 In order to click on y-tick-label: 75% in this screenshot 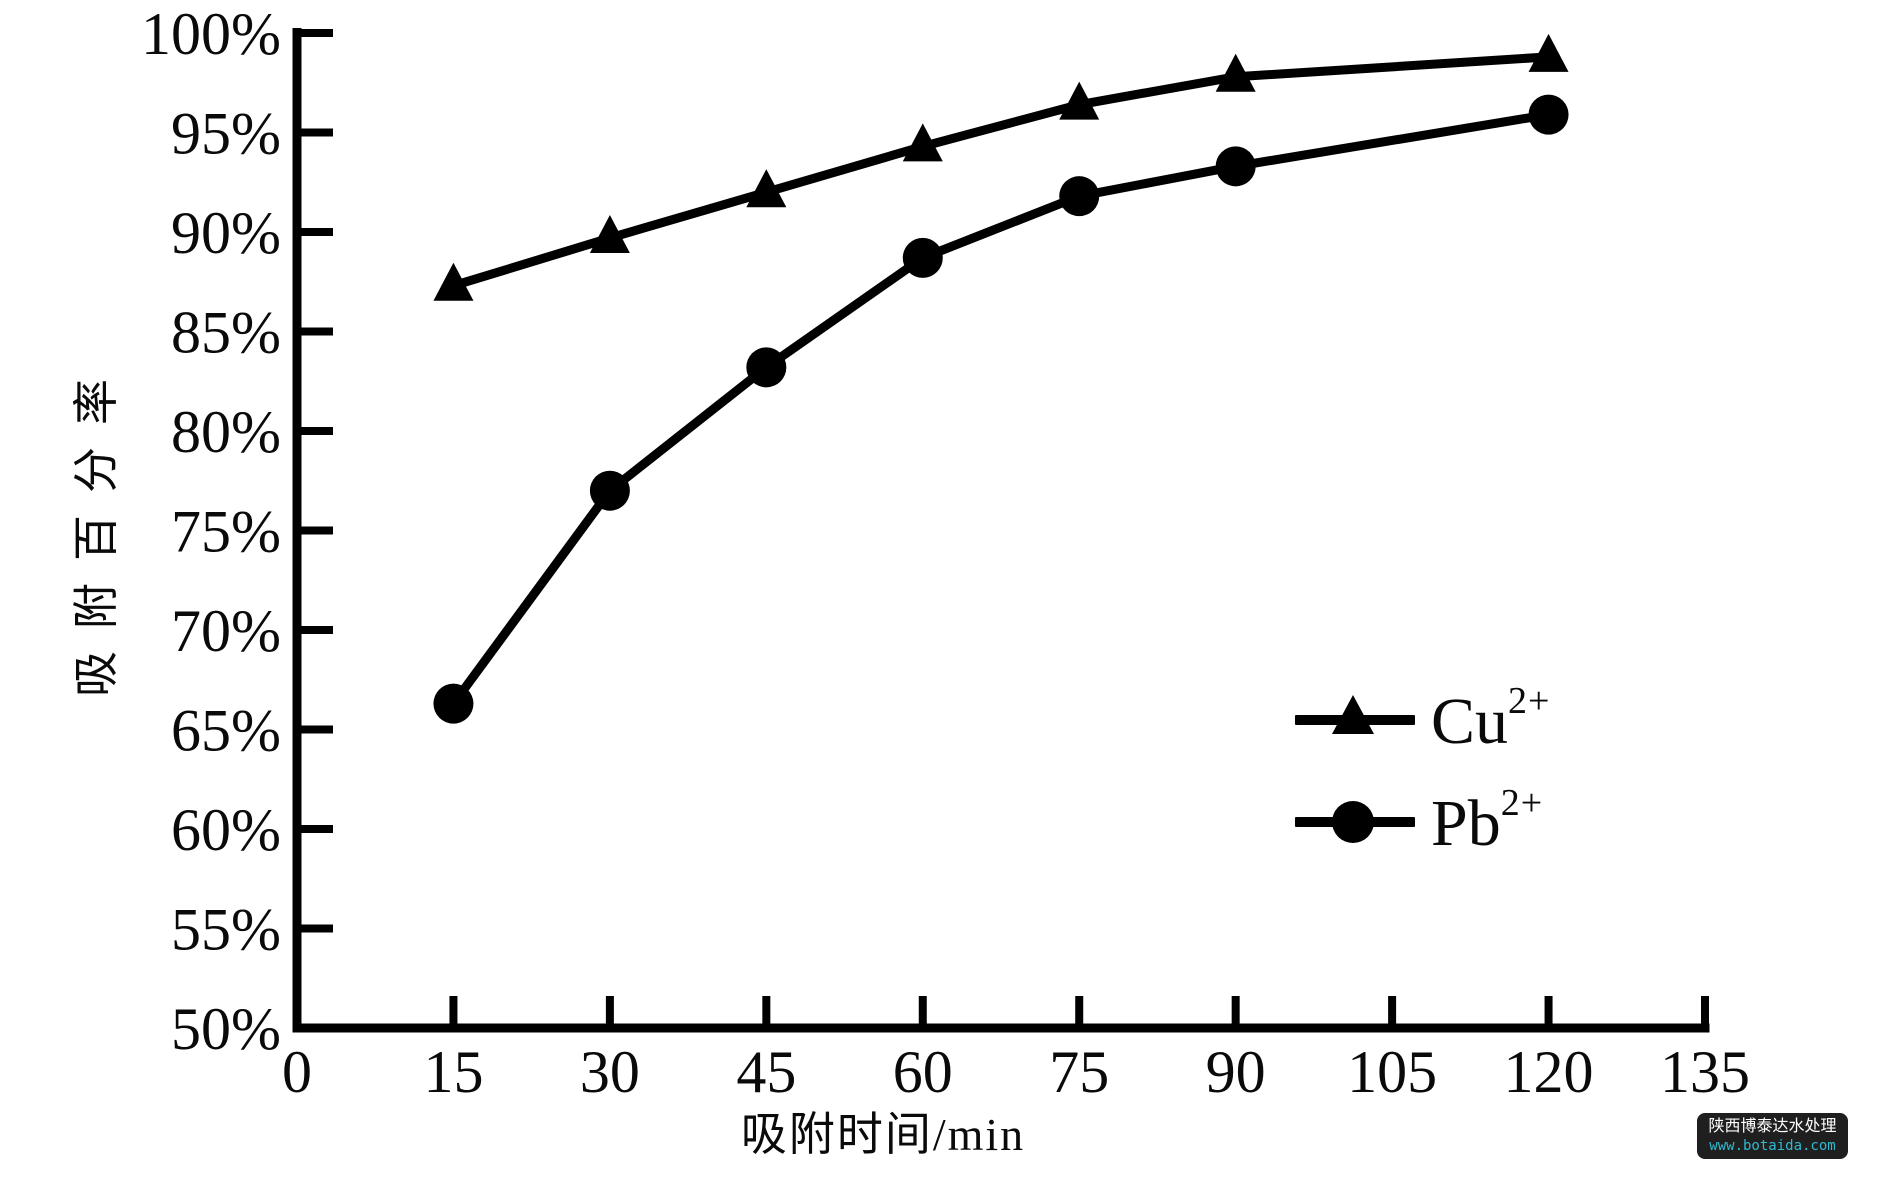, I will do `click(226, 532)`.